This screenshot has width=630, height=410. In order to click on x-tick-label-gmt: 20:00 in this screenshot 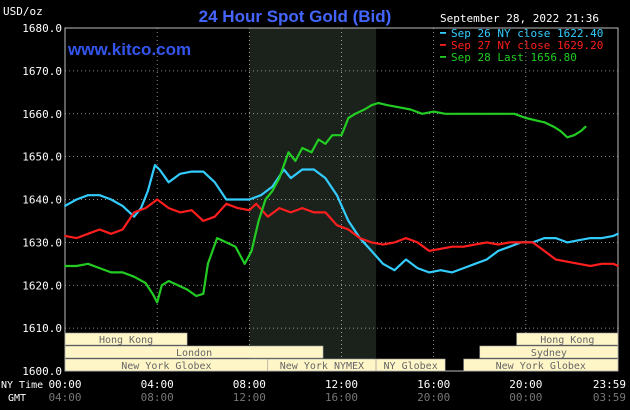, I will do `click(433, 397)`.